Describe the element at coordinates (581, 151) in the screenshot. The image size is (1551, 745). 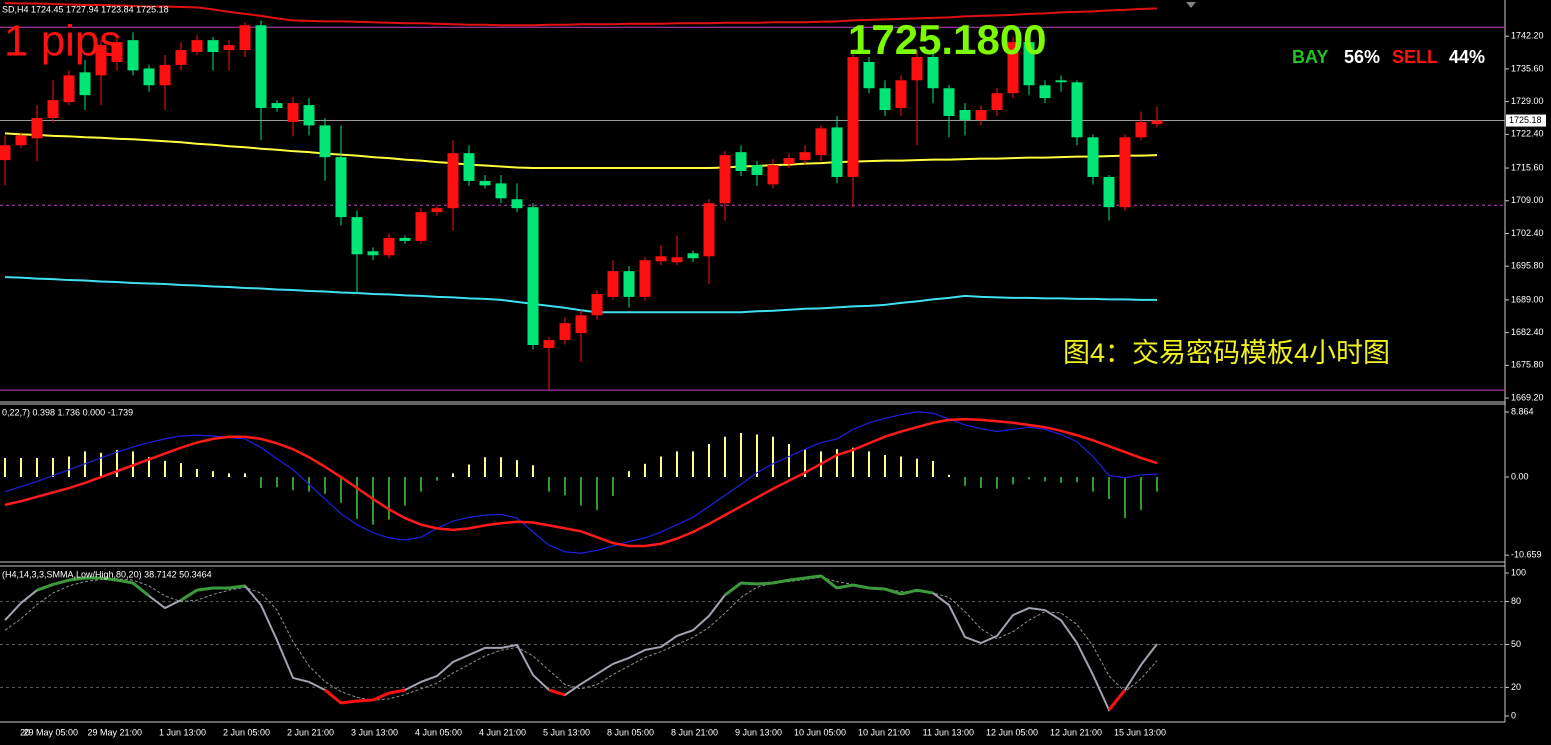
I see `overlay-line` at that location.